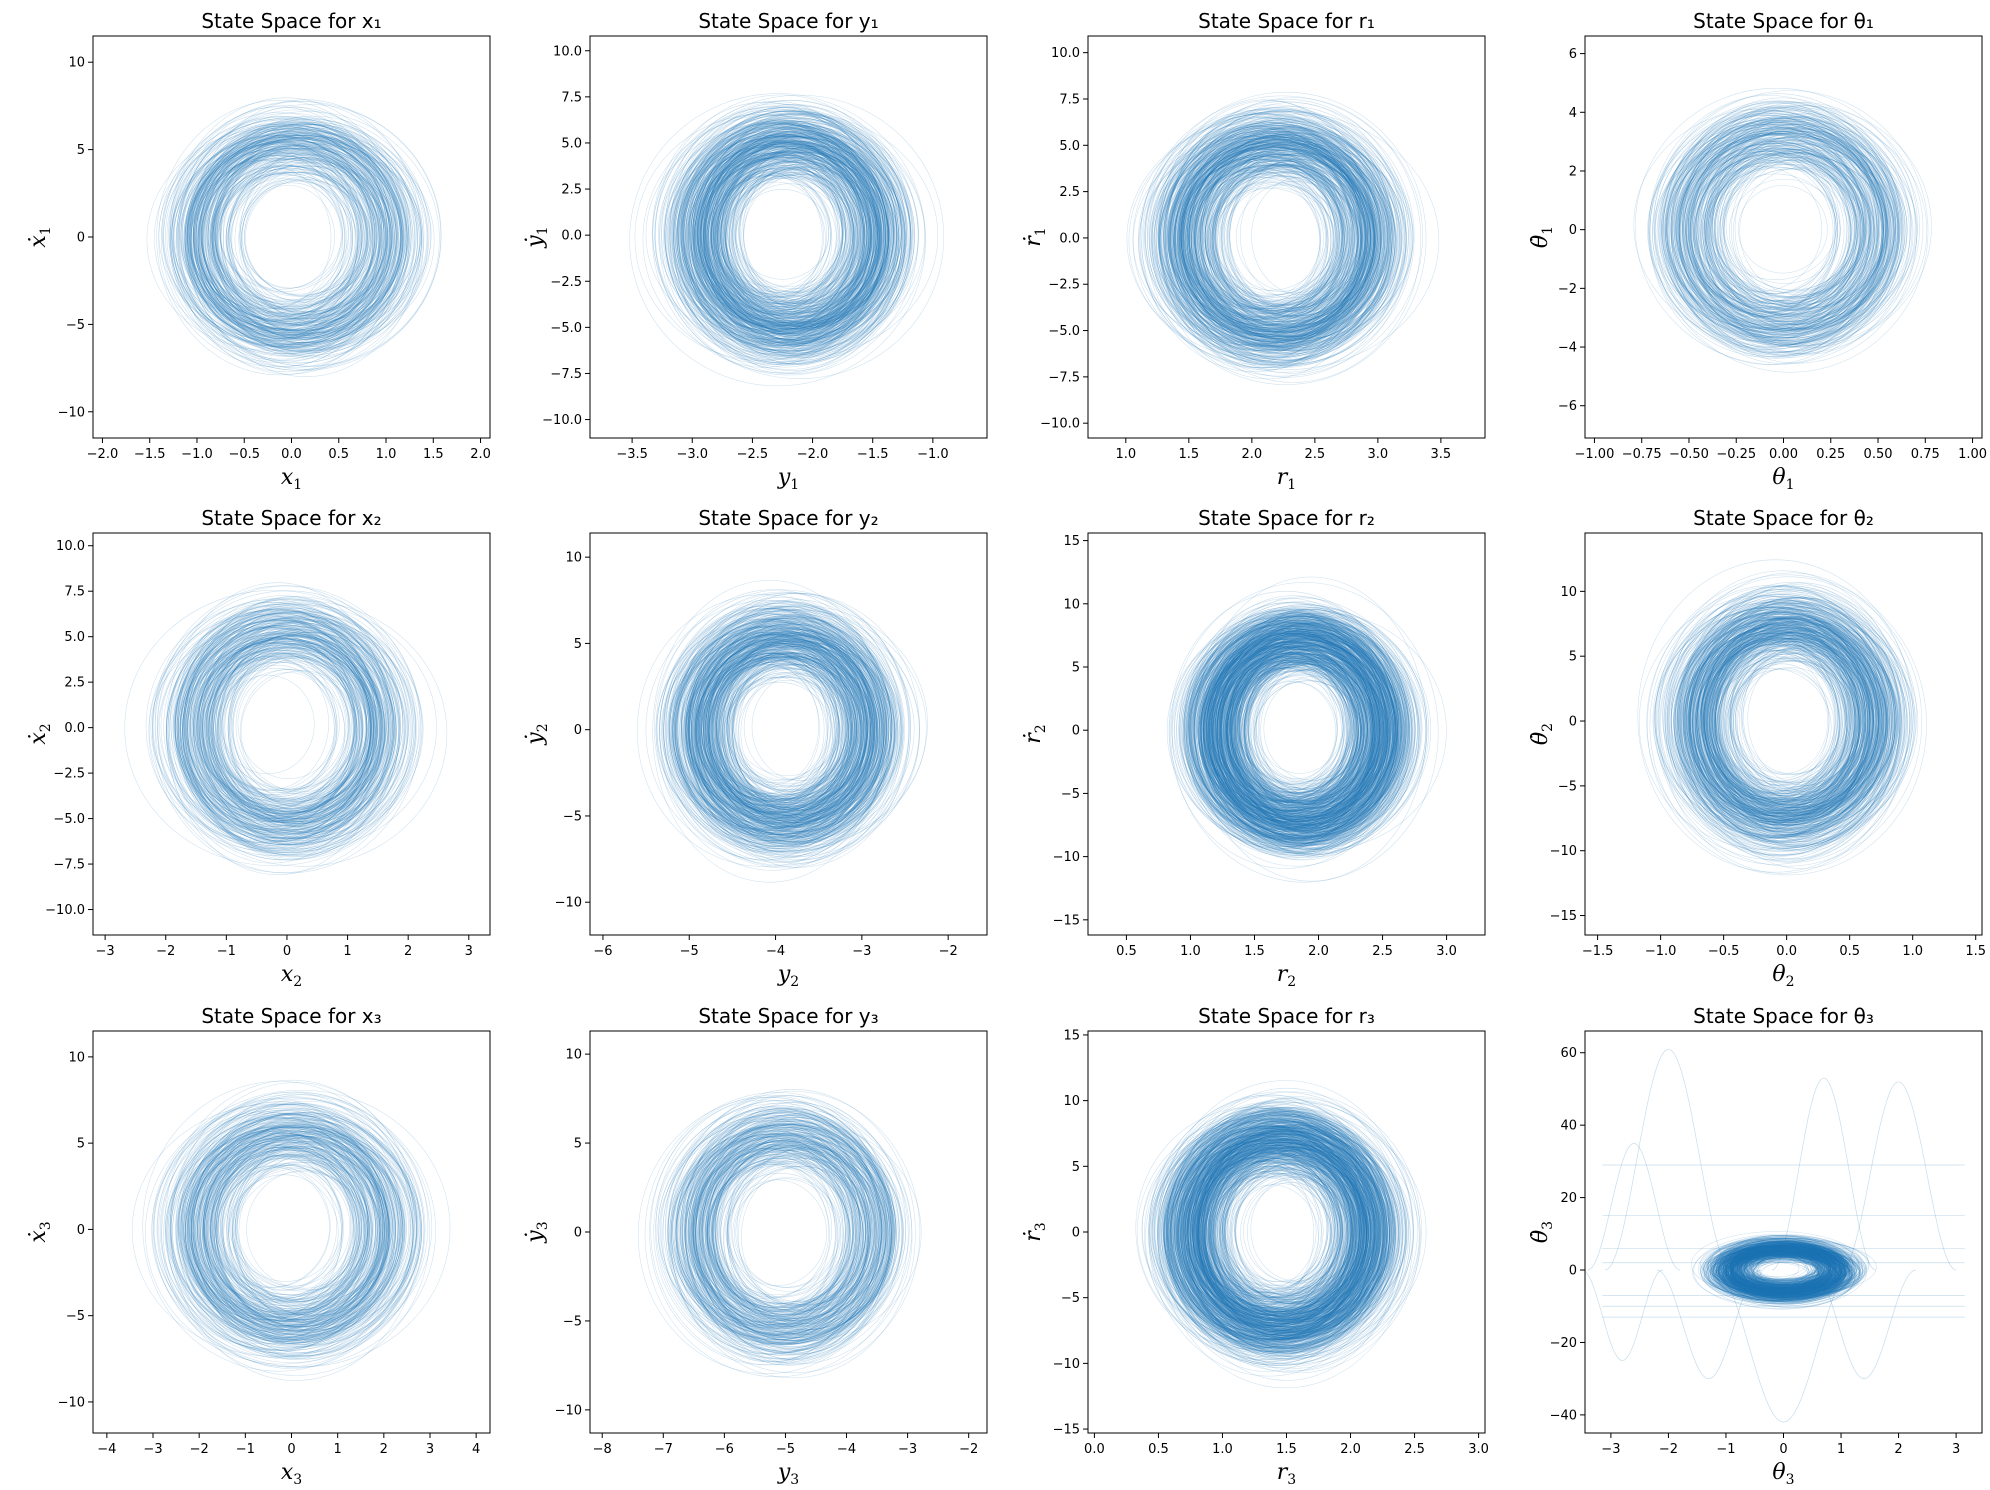 This screenshot has height=1490, width=1990. Describe the element at coordinates (245, 1449) in the screenshot. I see `x-tick-label: −1` at that location.